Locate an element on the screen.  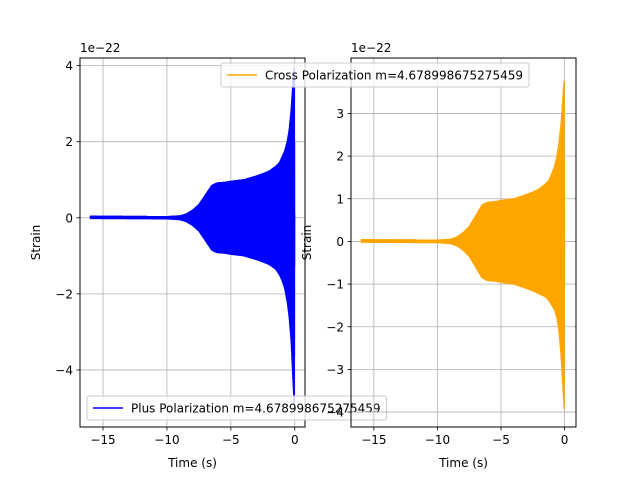
y-tick-label: −3 is located at coordinates (335, 370).